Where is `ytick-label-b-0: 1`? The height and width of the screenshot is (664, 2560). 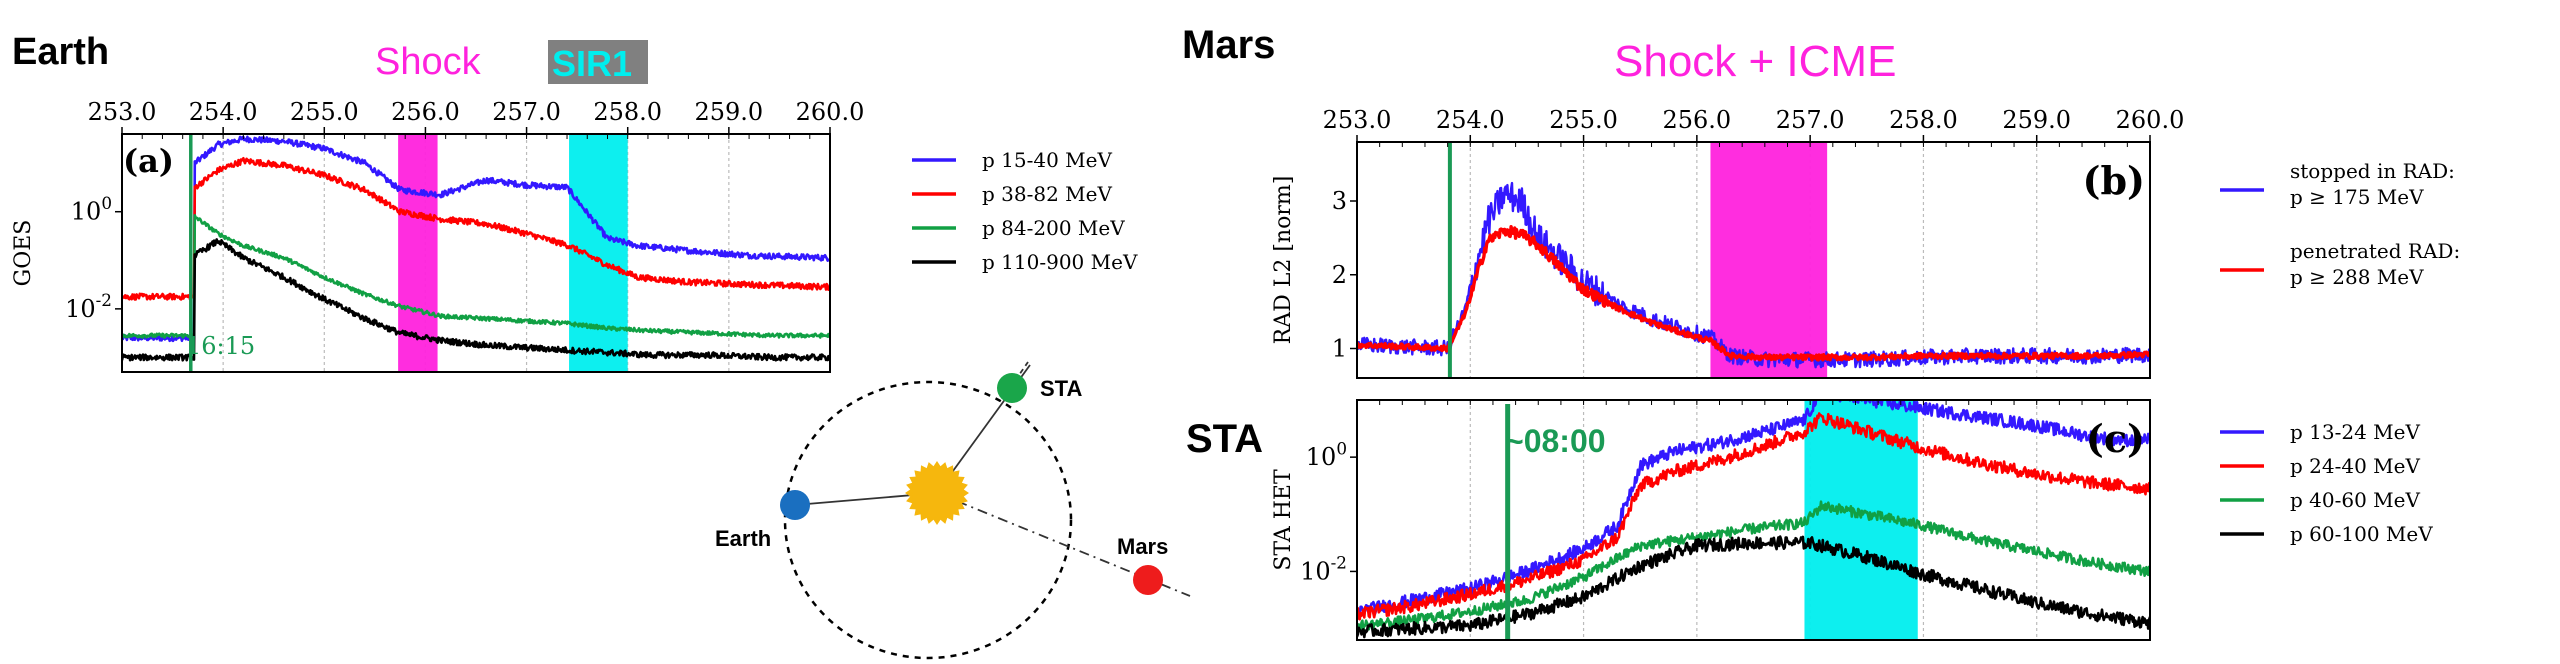
ytick-label-b-0: 1 is located at coordinates (1339, 349).